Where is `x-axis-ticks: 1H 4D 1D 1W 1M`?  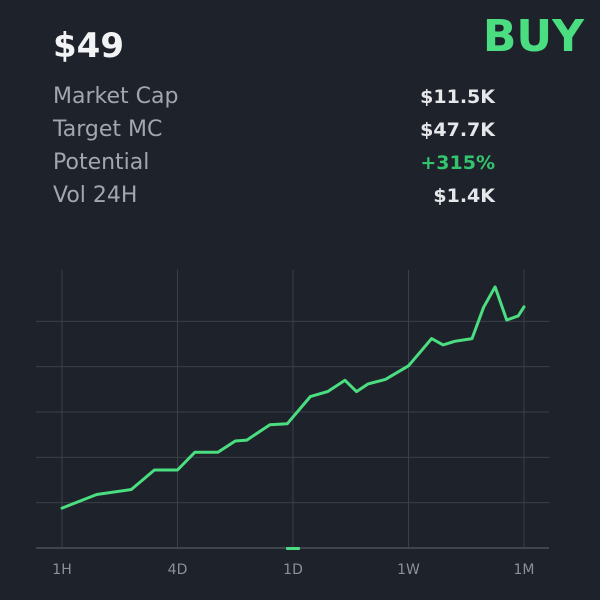
x-axis-ticks: 1H 4D 1D 1W 1M is located at coordinates (293, 562).